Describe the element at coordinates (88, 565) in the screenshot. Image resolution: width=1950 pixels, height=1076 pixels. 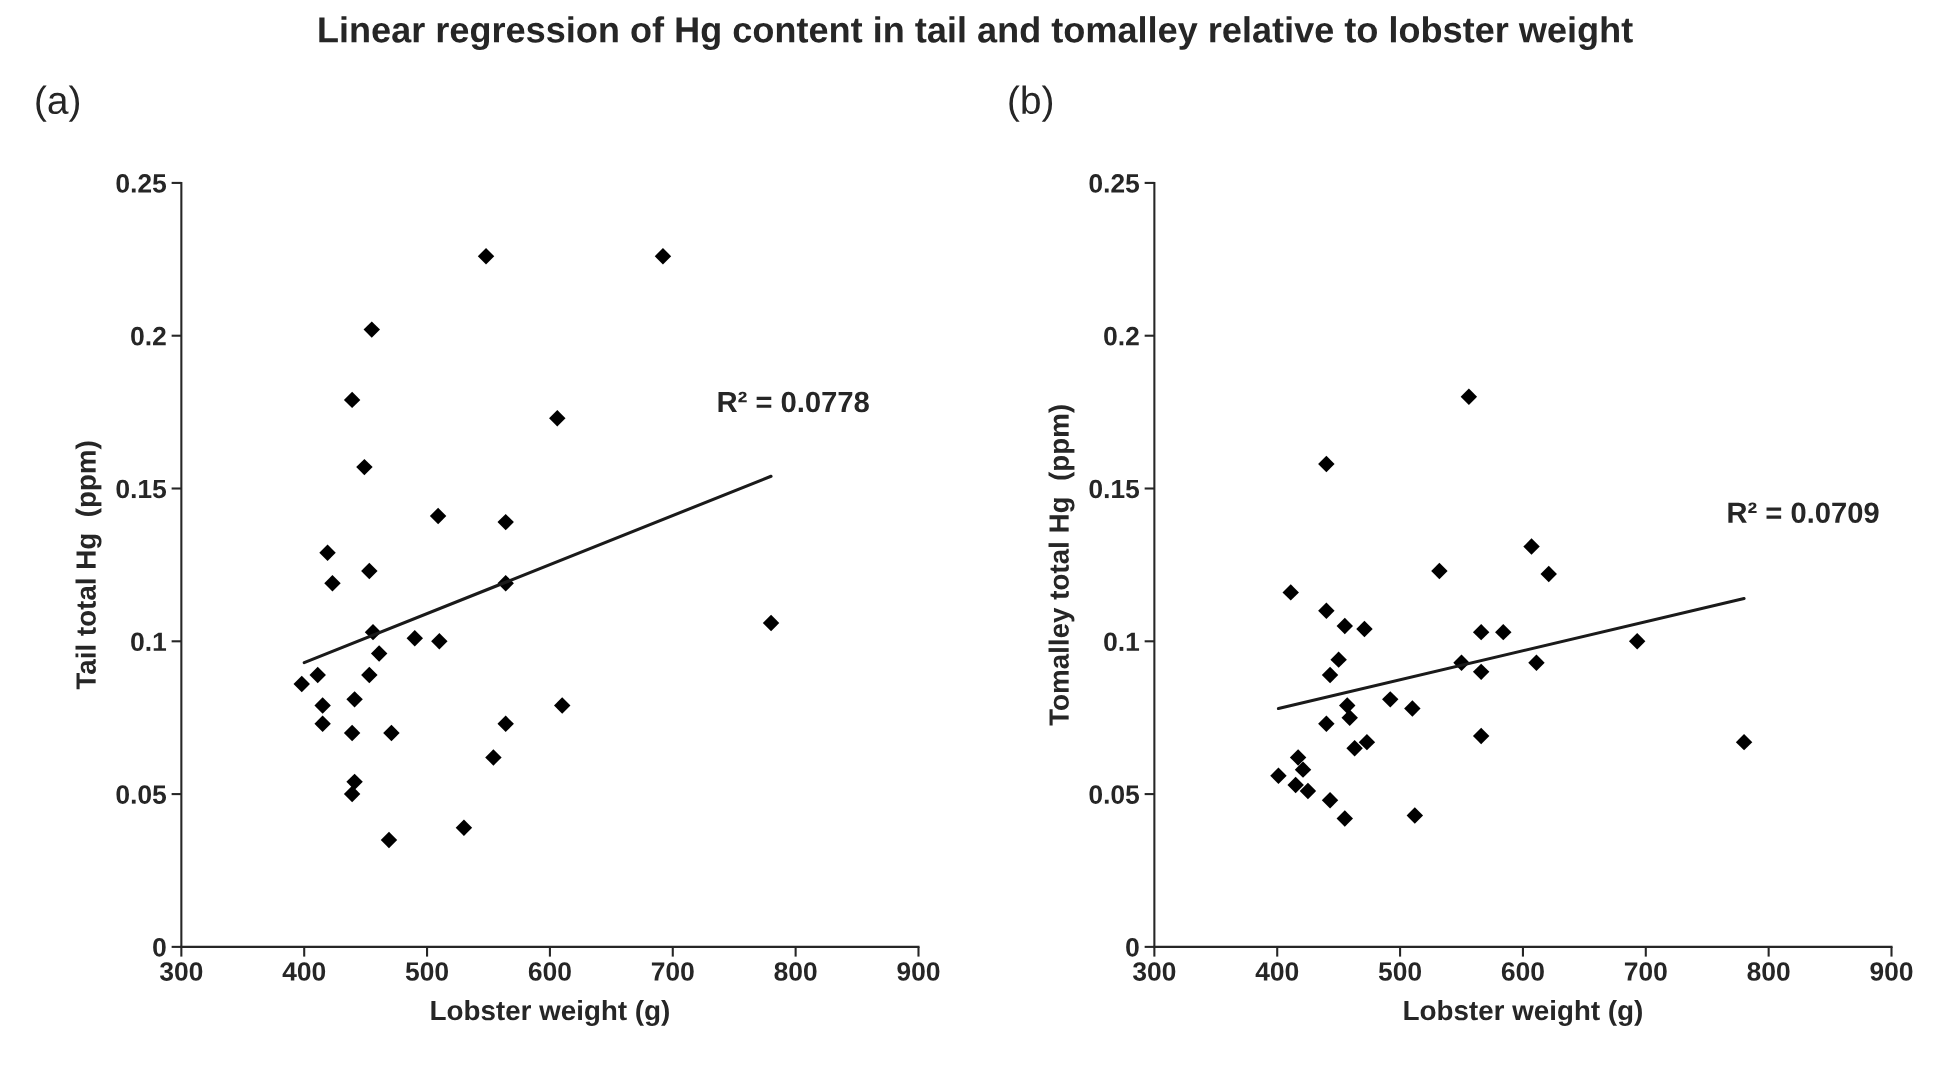
I see `y-axis-title: Tail total Hg (ppm)` at that location.